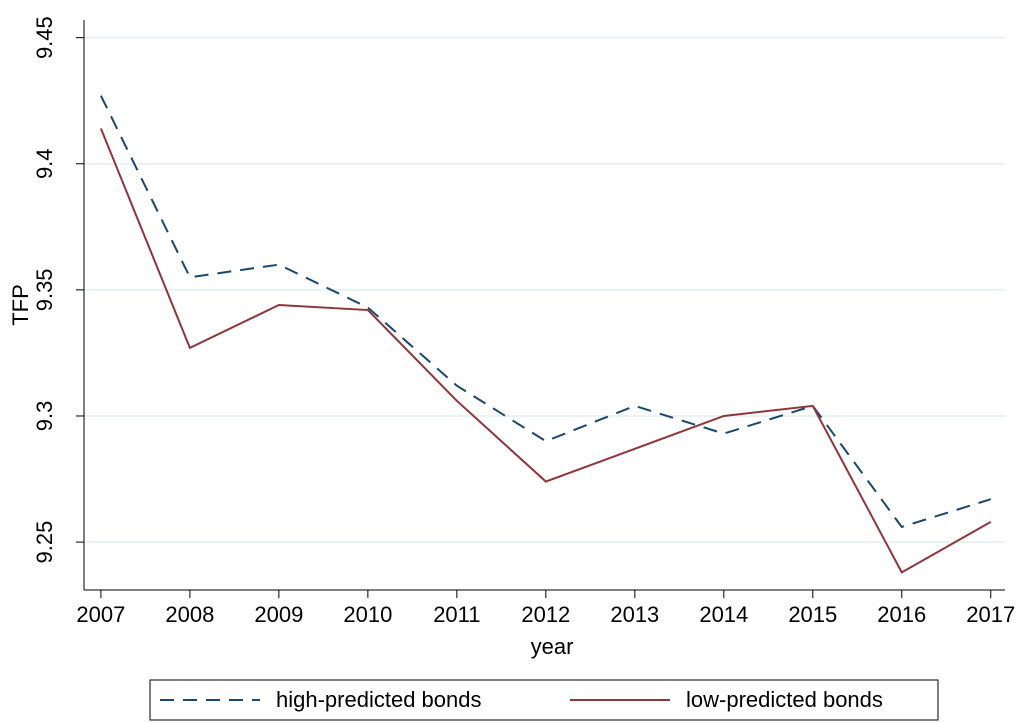 Image resolution: width=1025 pixels, height=722 pixels. What do you see at coordinates (44, 416) in the screenshot?
I see `y-tick-label: 9.3` at bounding box center [44, 416].